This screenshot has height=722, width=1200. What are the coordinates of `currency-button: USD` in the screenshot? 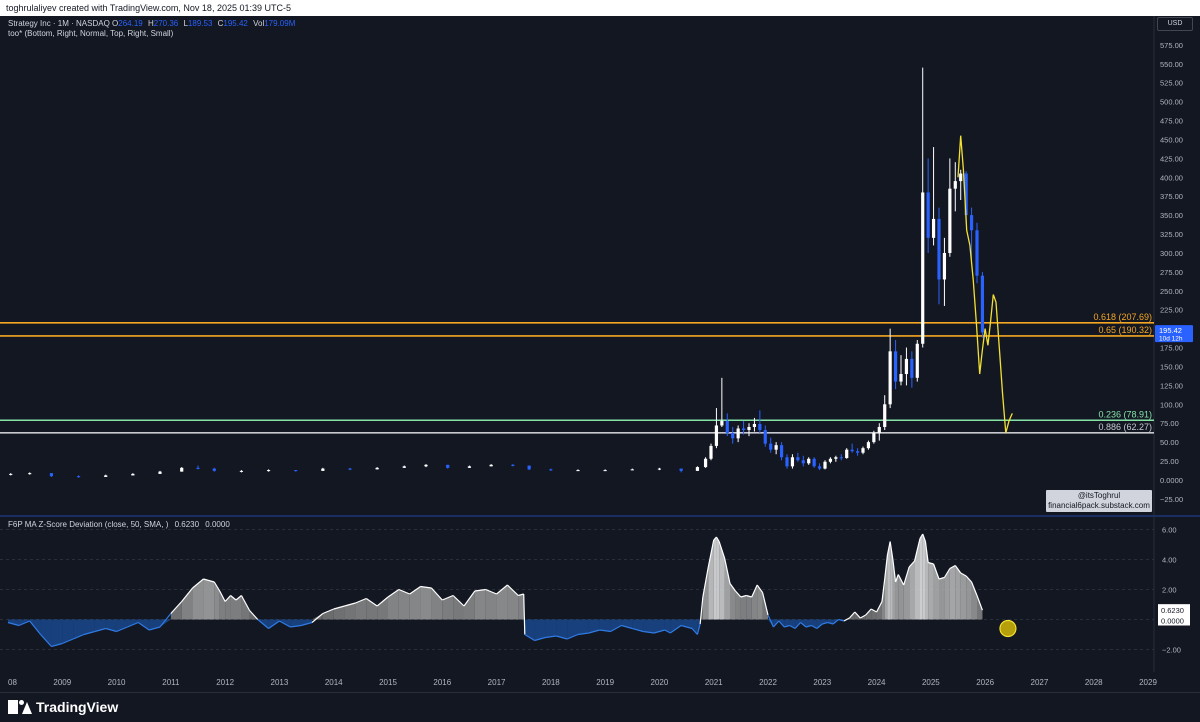 It's located at (1175, 24).